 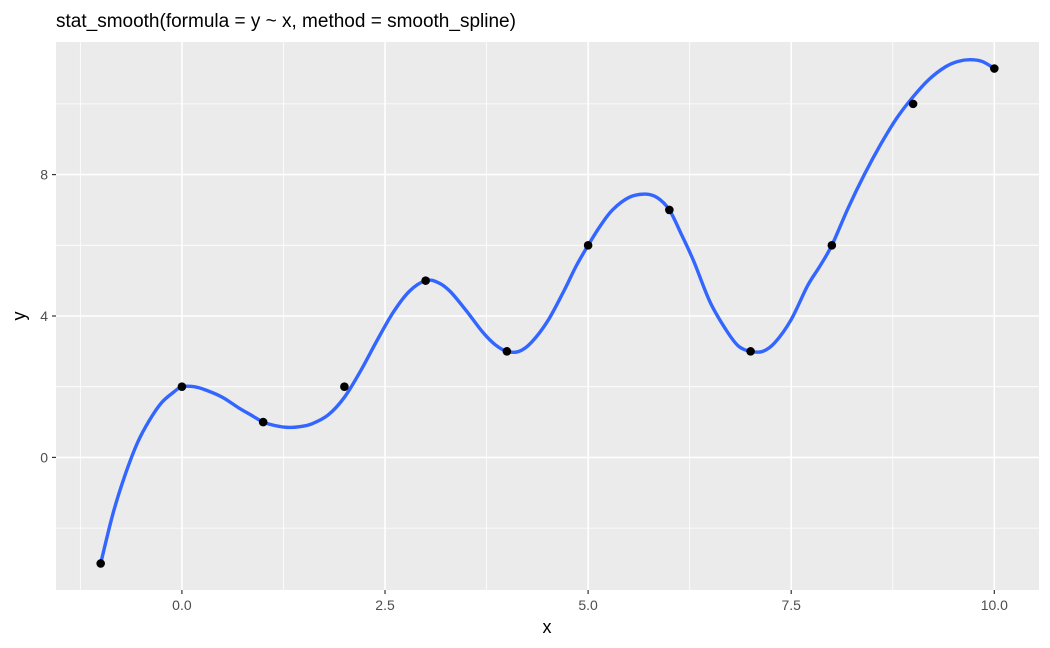 I want to click on y-axis: 0 4 8, so click(x=48, y=316).